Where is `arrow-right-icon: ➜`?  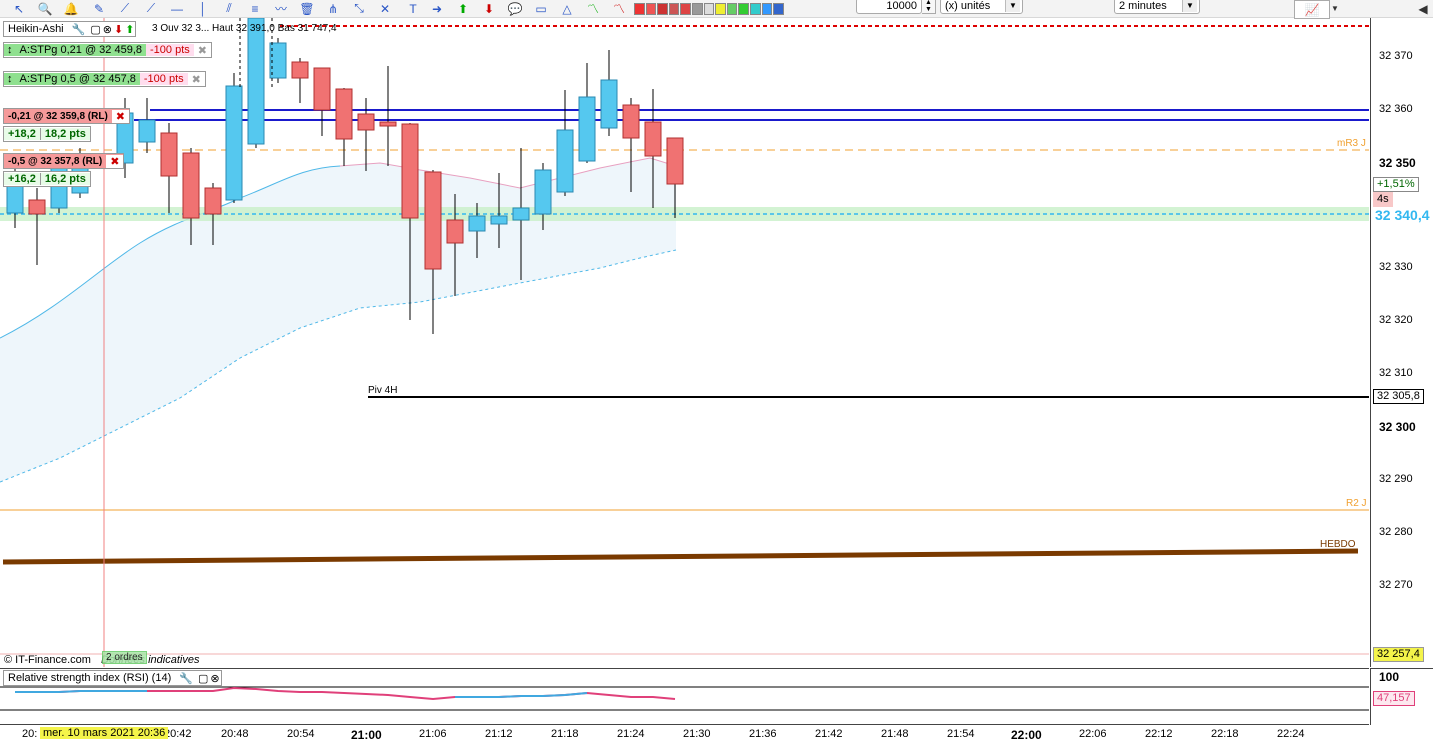 arrow-right-icon: ➜ is located at coordinates (437, 8).